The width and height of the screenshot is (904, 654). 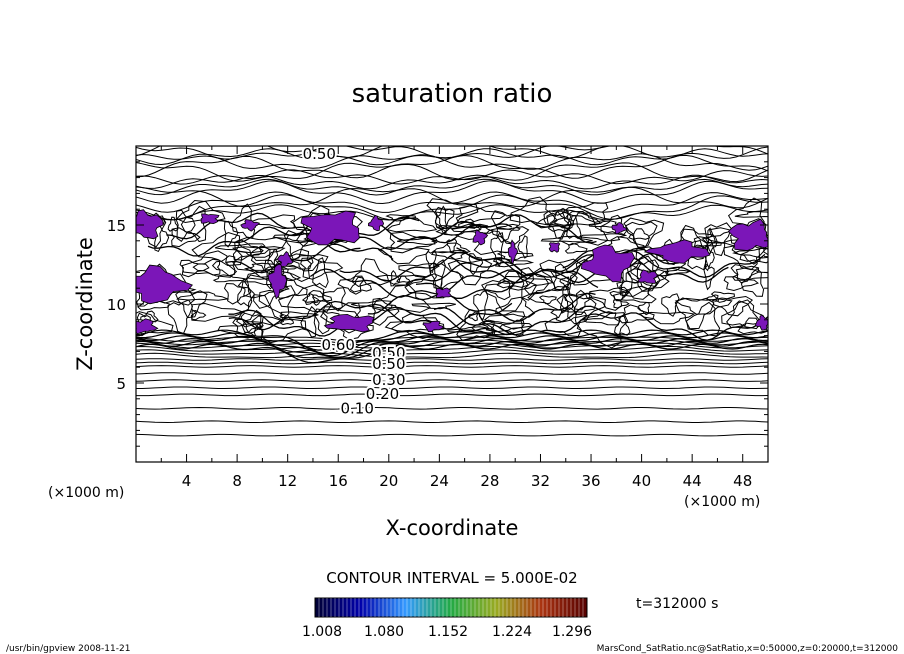 I want to click on contour-label: 0.50, so click(x=388, y=364).